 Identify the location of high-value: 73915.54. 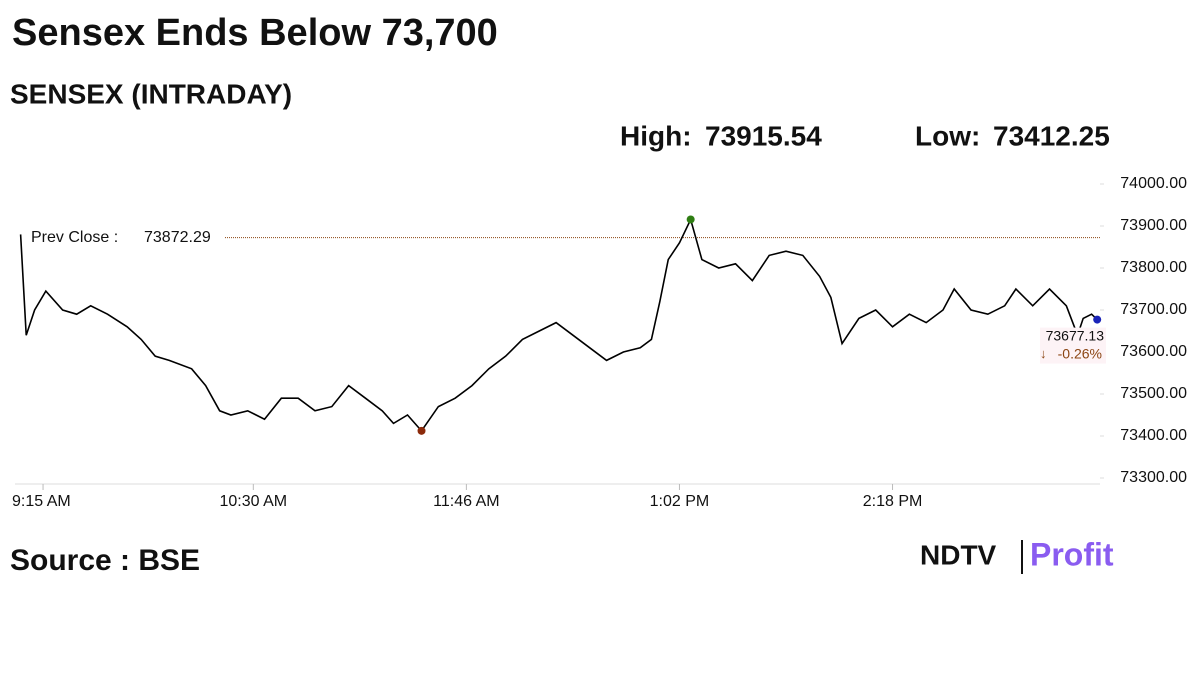
(763, 135).